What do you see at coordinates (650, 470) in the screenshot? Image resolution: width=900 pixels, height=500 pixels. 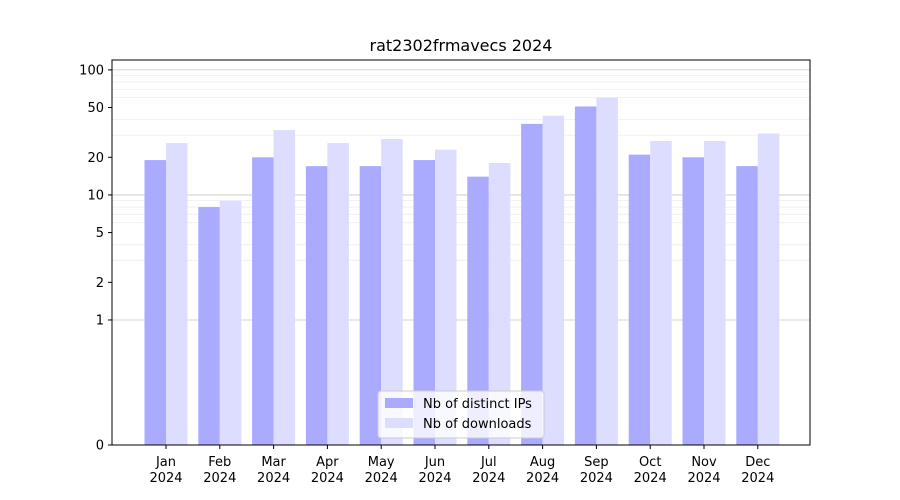 I see `x-tick-label: Oct 2024` at bounding box center [650, 470].